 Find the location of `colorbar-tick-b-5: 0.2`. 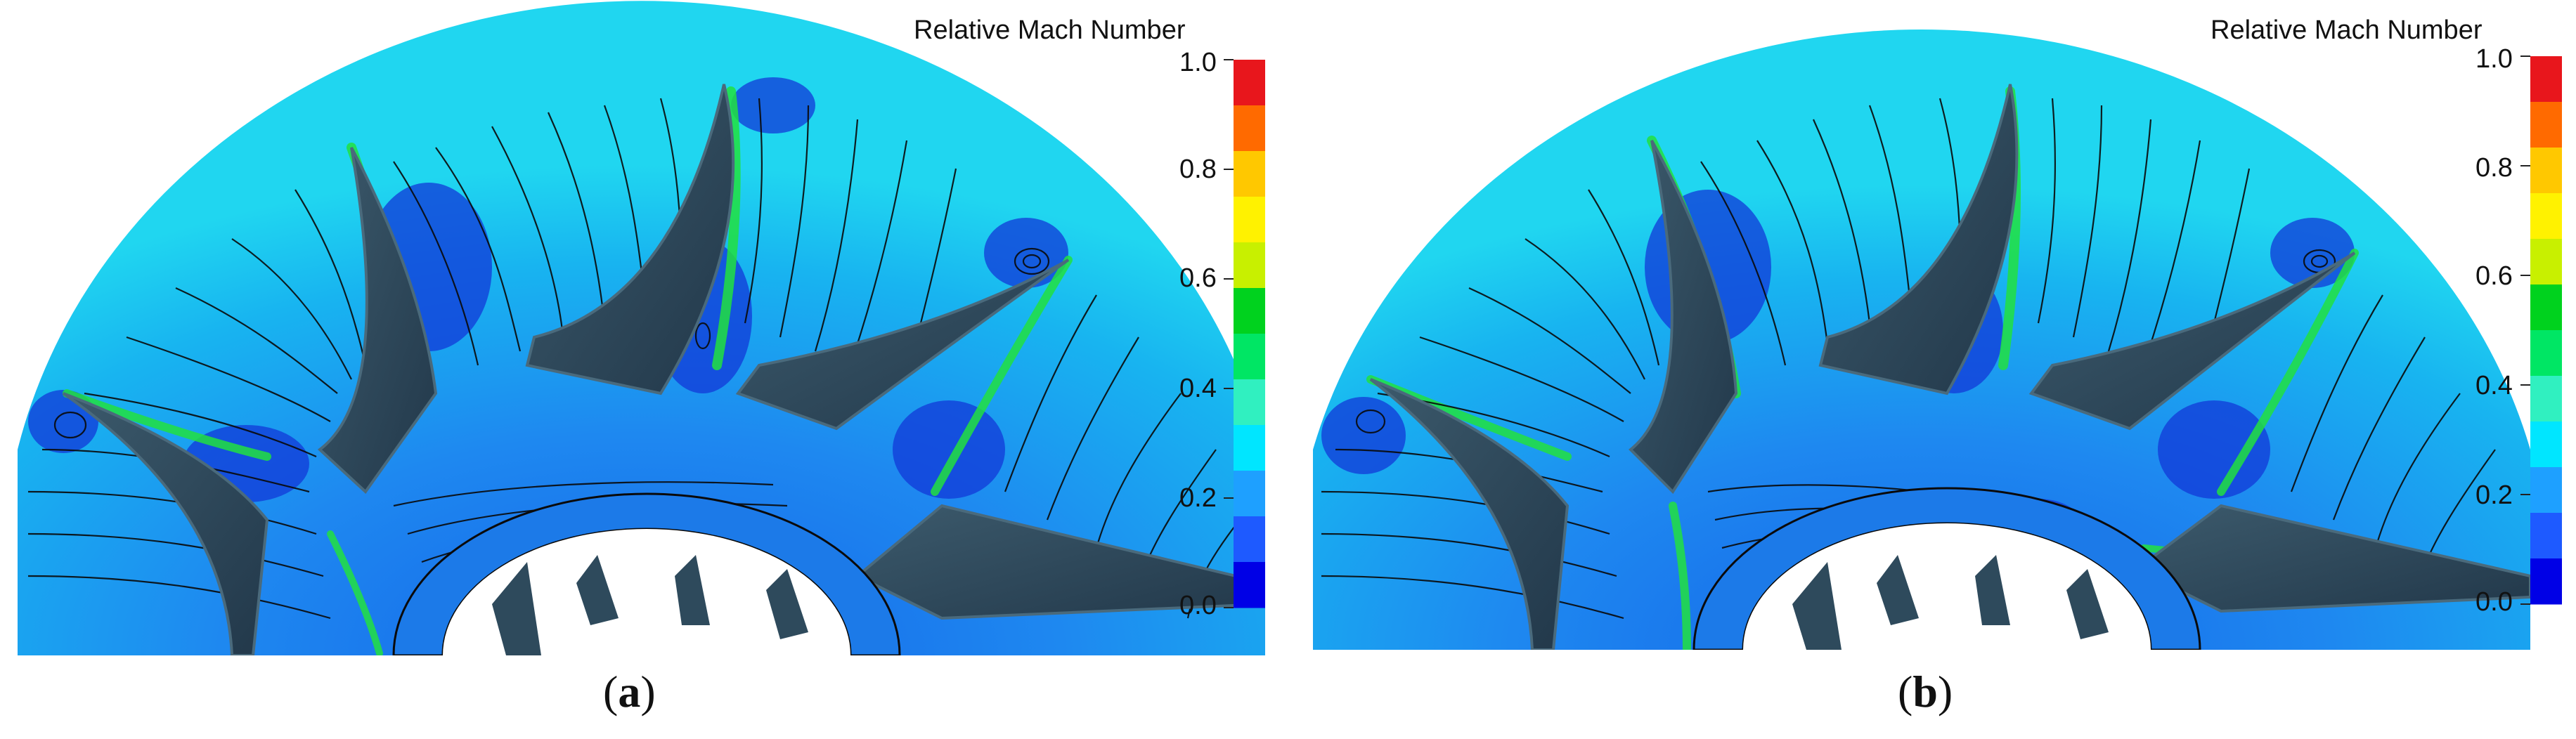

colorbar-tick-b-5: 0.2 is located at coordinates (2494, 495).